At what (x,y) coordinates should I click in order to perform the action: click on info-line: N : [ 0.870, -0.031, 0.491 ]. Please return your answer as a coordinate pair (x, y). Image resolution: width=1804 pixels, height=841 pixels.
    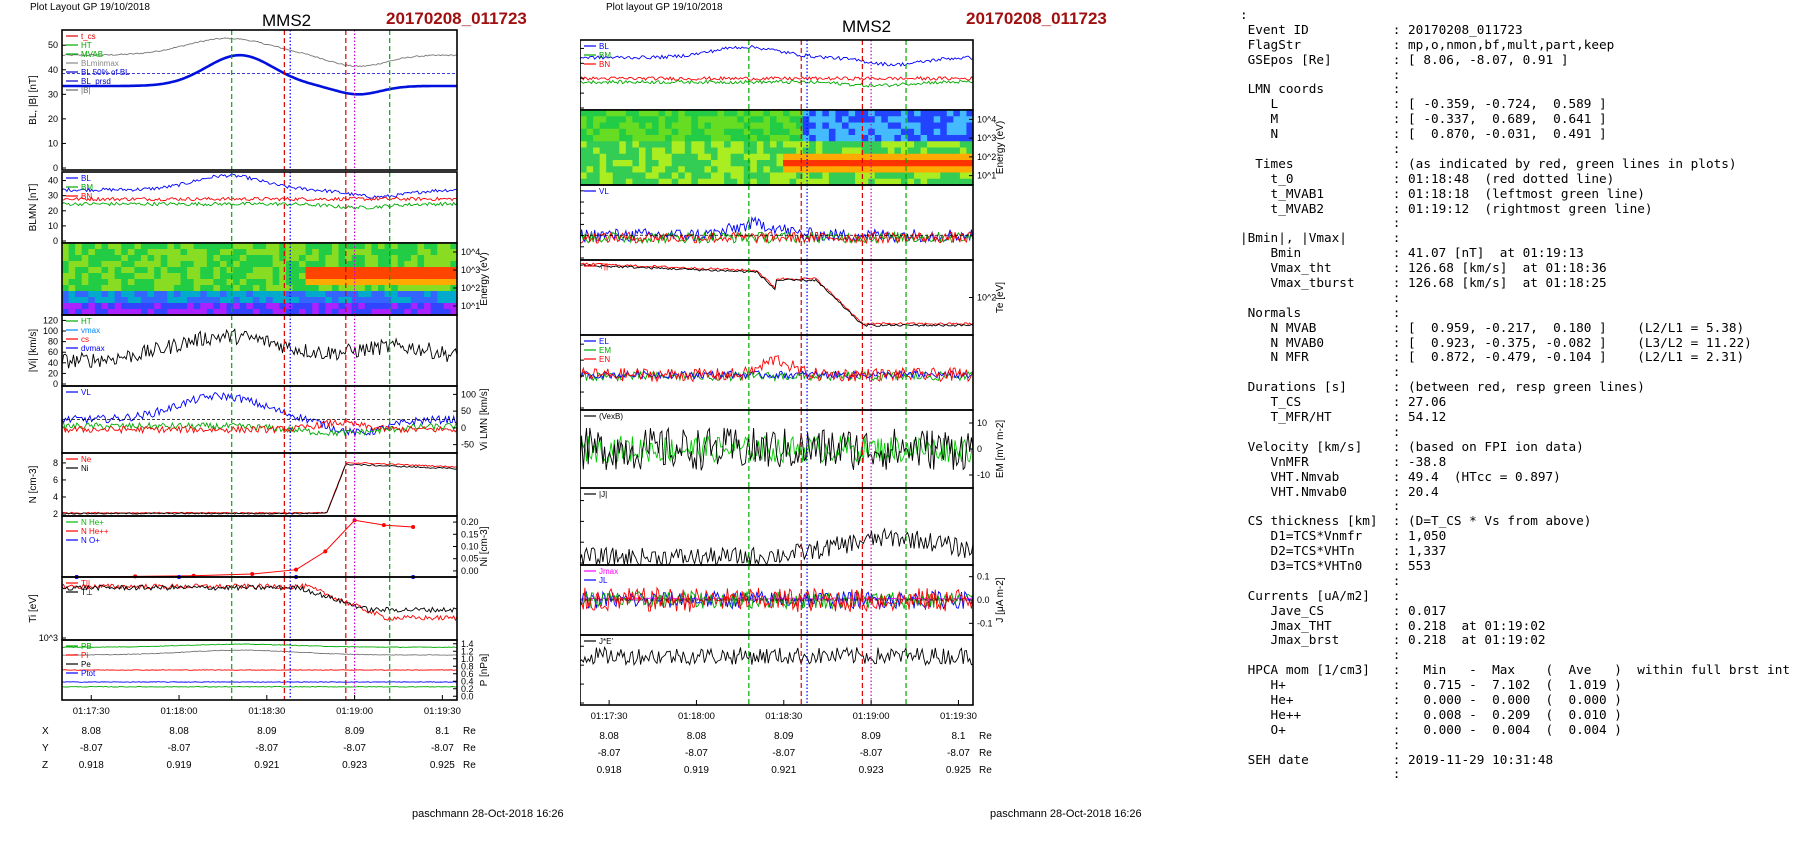
    Looking at the image, I should click on (1423, 134).